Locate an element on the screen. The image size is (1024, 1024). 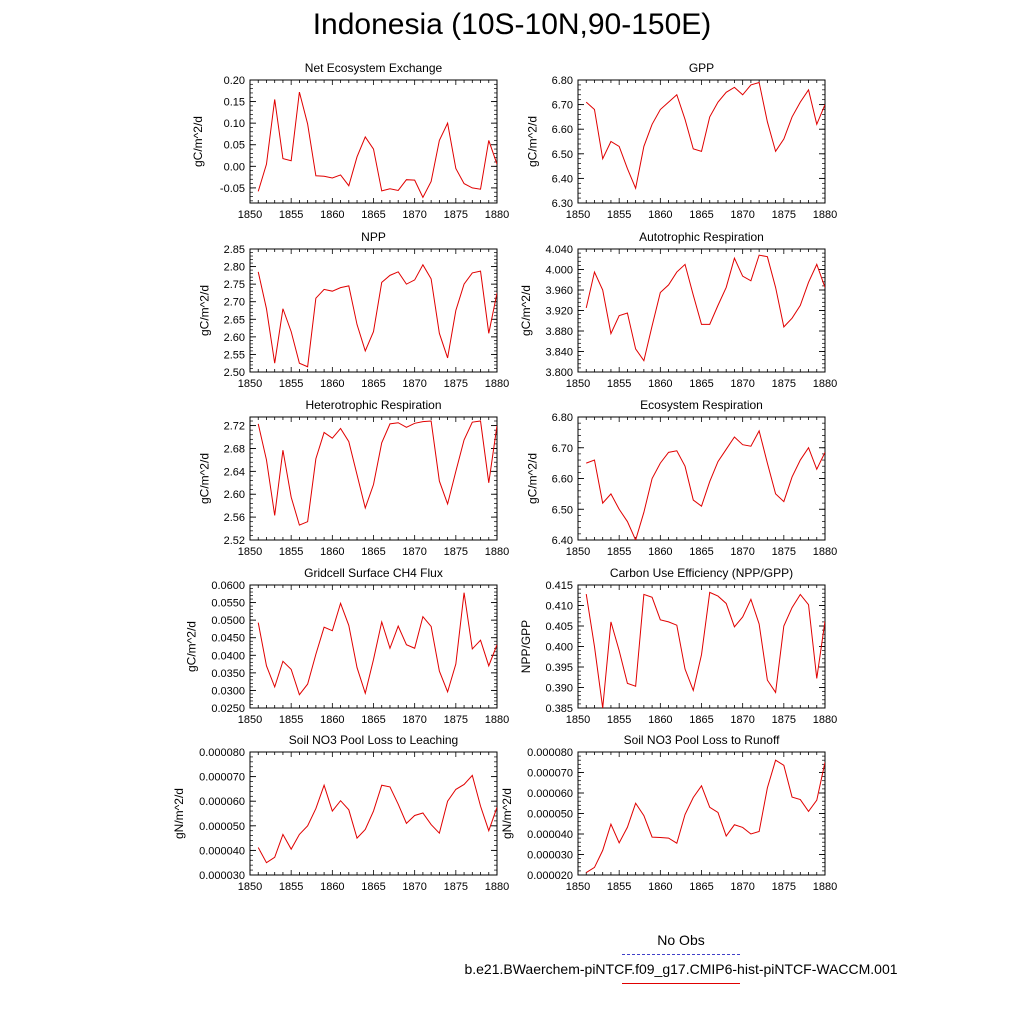
y-tick-label: 6.70 is located at coordinates (562, 449).